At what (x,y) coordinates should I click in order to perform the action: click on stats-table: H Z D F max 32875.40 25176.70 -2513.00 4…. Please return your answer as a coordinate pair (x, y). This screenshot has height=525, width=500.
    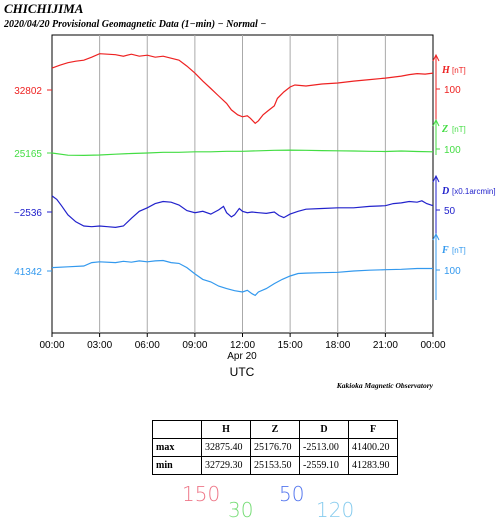
    Looking at the image, I should click on (275, 447).